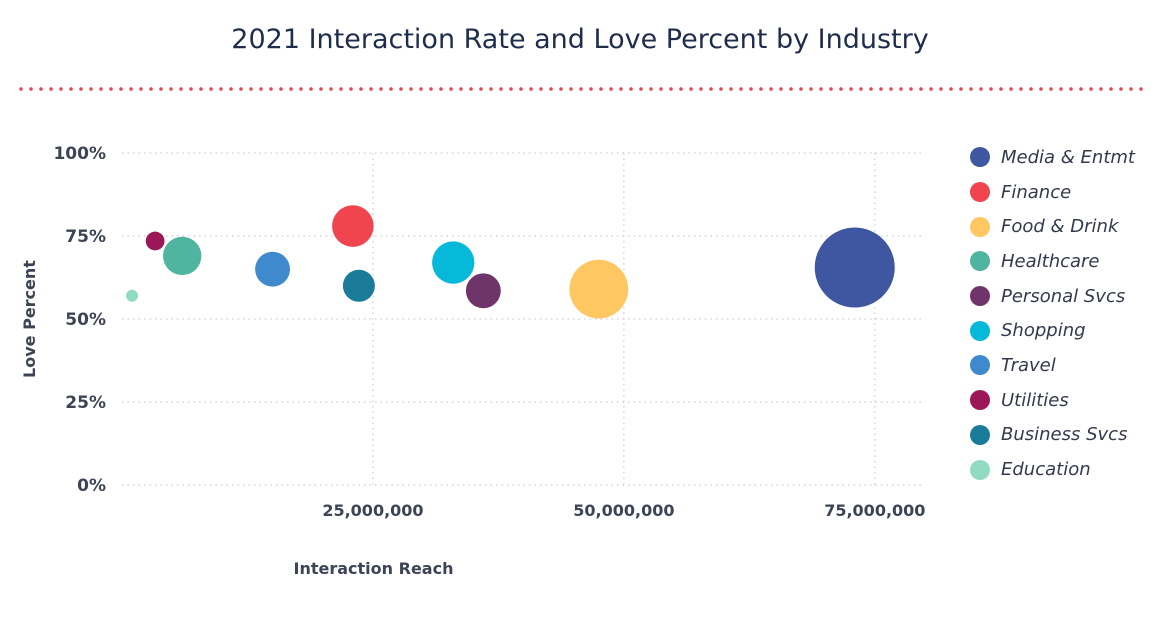 Image resolution: width=1174 pixels, height=619 pixels. I want to click on legend-label: Utilities, so click(1035, 400).